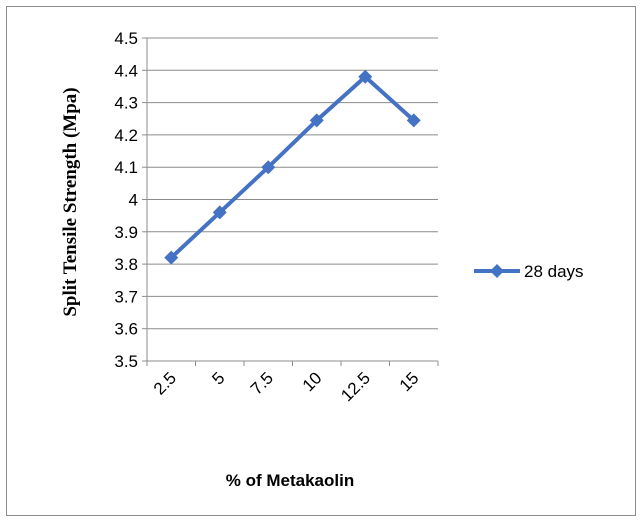 Image resolution: width=644 pixels, height=523 pixels. Describe the element at coordinates (126, 361) in the screenshot. I see `y-tick-label: 3.5` at that location.